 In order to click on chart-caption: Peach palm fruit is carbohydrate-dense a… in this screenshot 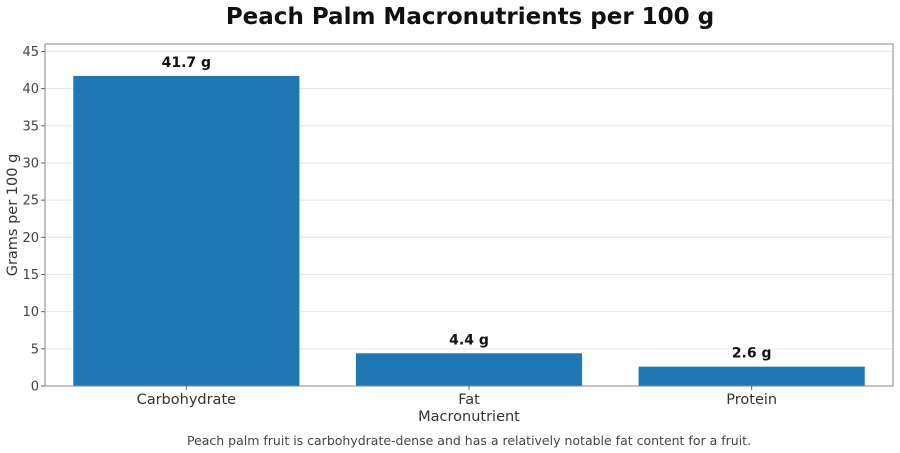, I will do `click(469, 440)`.